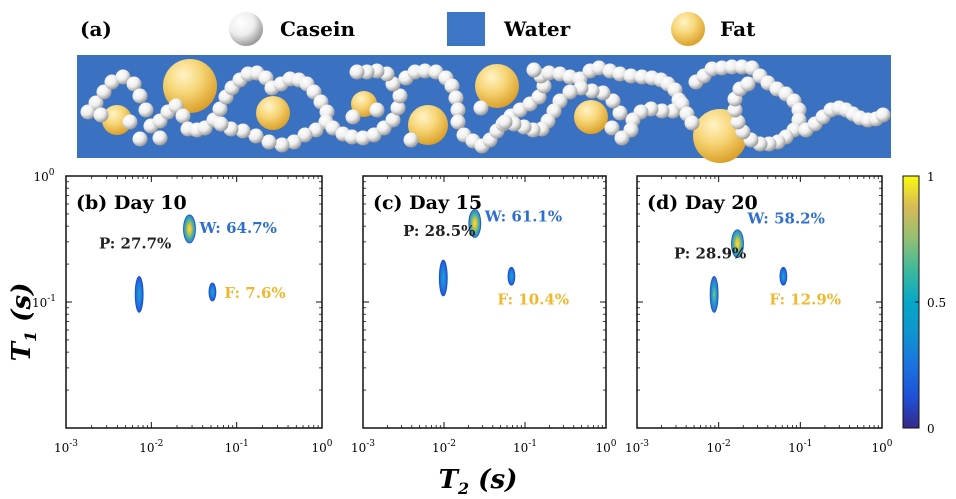 The height and width of the screenshot is (499, 956). I want to click on casein-legend-marker, so click(246, 29).